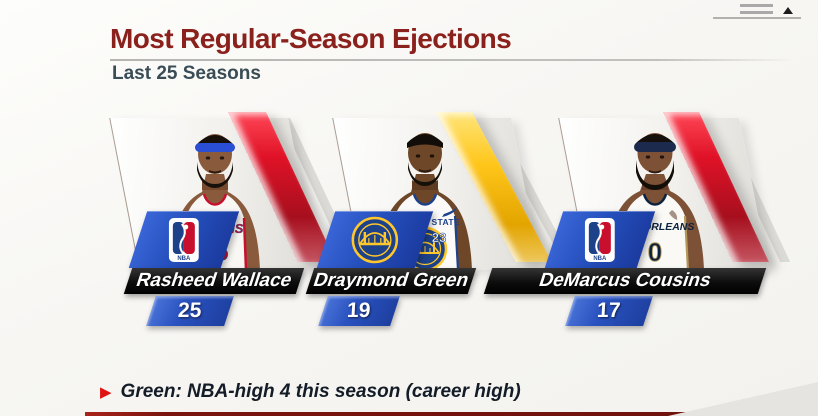 This screenshot has width=818, height=416. Describe the element at coordinates (439, 237) in the screenshot. I see `jersey-number: 23` at that location.